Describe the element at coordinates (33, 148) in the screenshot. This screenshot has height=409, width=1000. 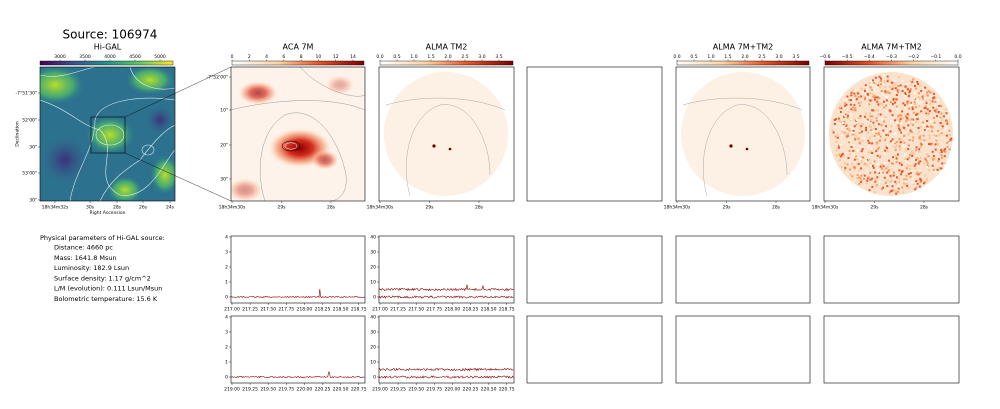
I see `y-tick-label: 30"` at that location.